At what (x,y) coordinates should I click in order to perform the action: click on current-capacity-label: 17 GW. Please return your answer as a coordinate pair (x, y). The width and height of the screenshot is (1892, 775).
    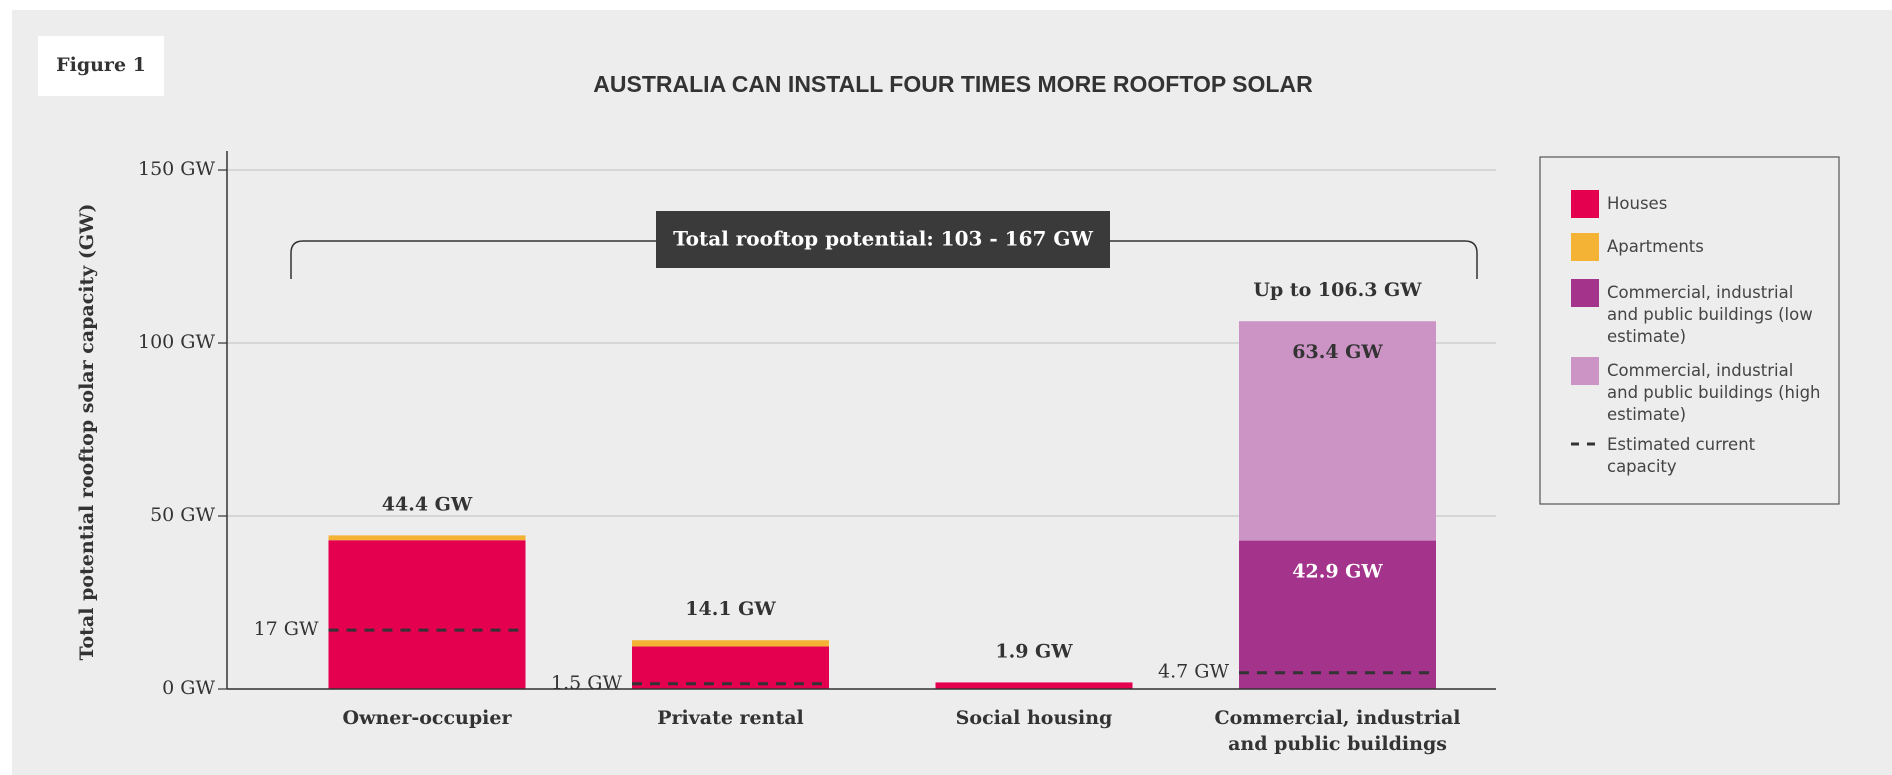
    Looking at the image, I should click on (286, 629).